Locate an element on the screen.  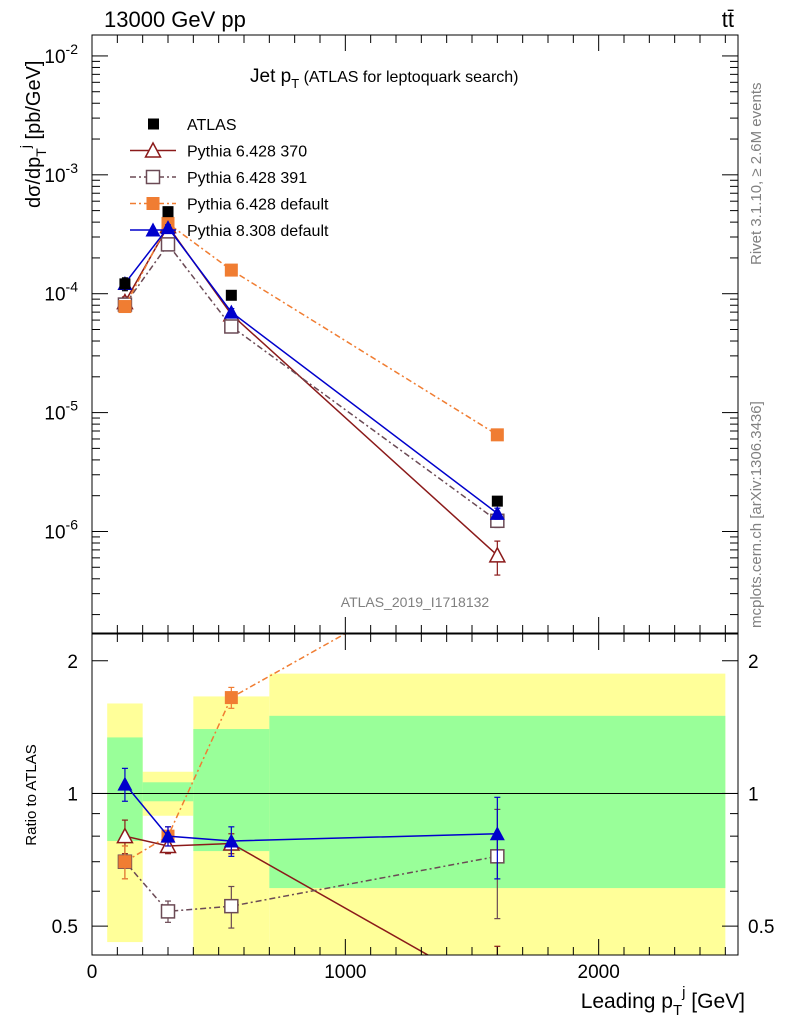
x-axis-label: Leading pTj [GeV] is located at coordinates (663, 1001).